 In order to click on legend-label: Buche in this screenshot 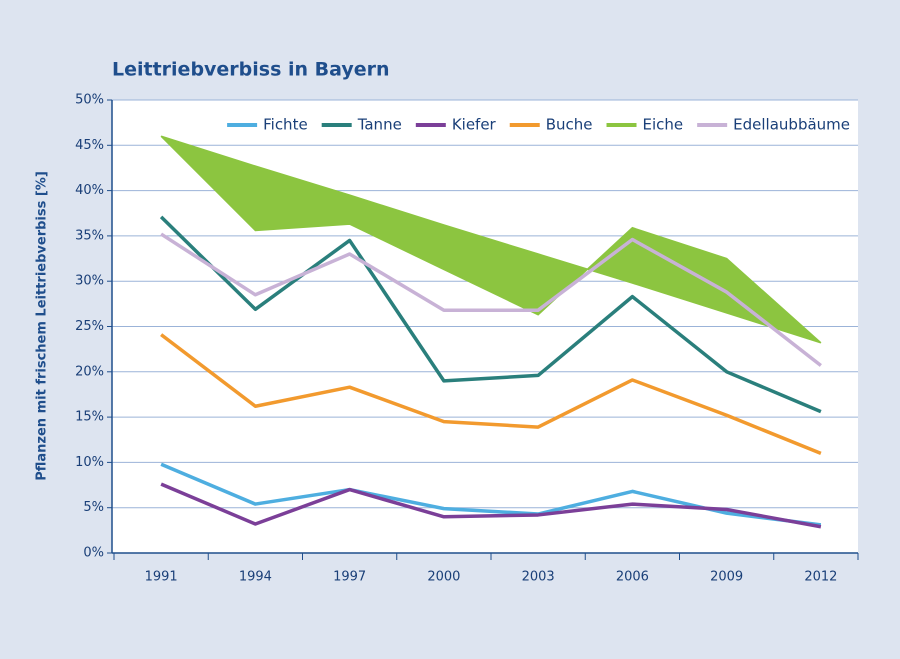, I will do `click(569, 125)`.